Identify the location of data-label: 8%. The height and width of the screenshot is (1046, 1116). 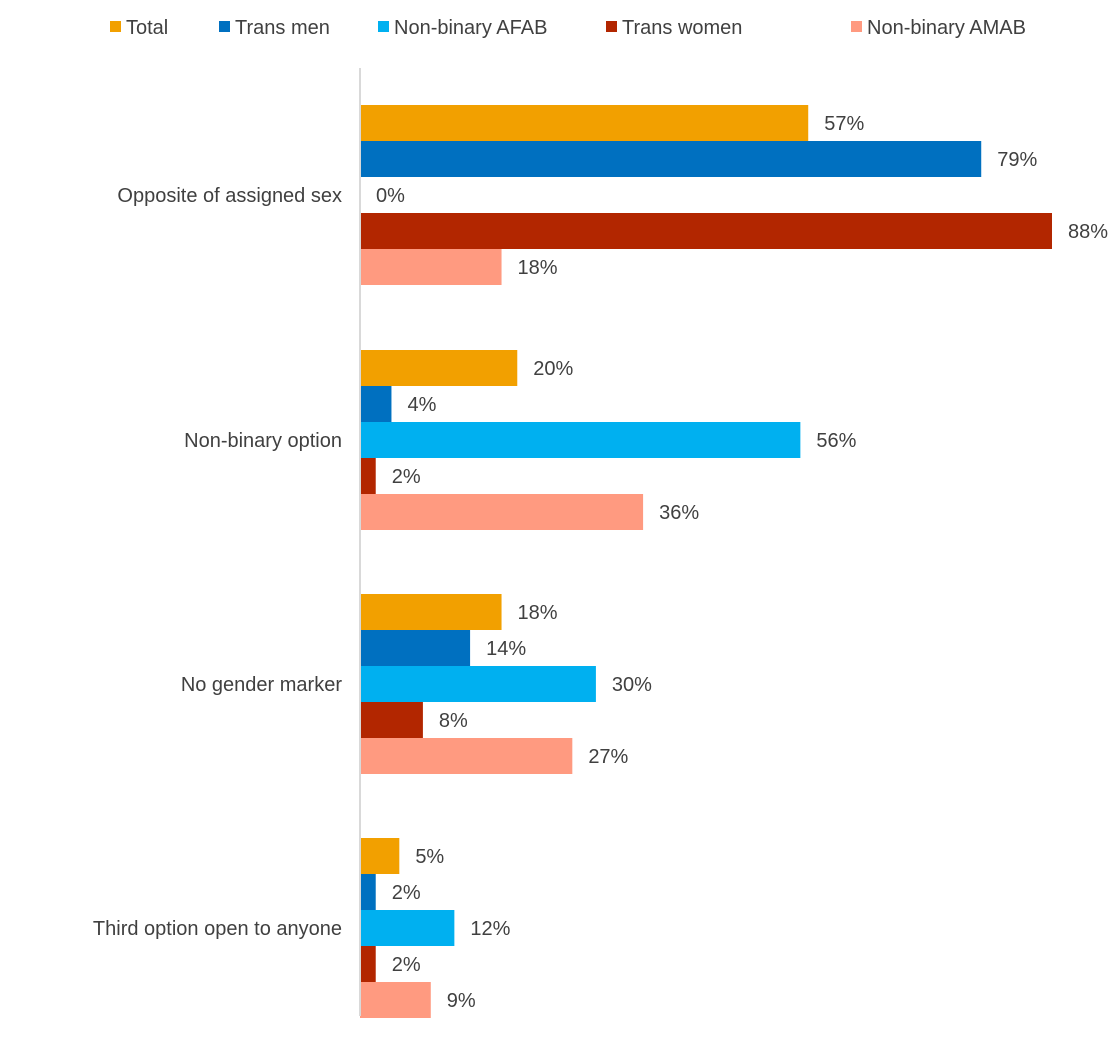
(453, 721).